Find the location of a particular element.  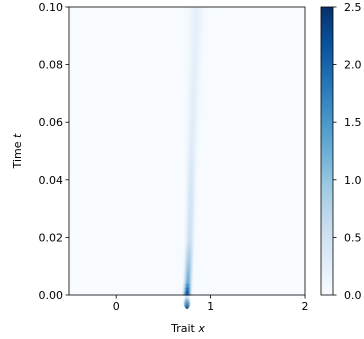

x-tick-label: 2 is located at coordinates (305, 306).